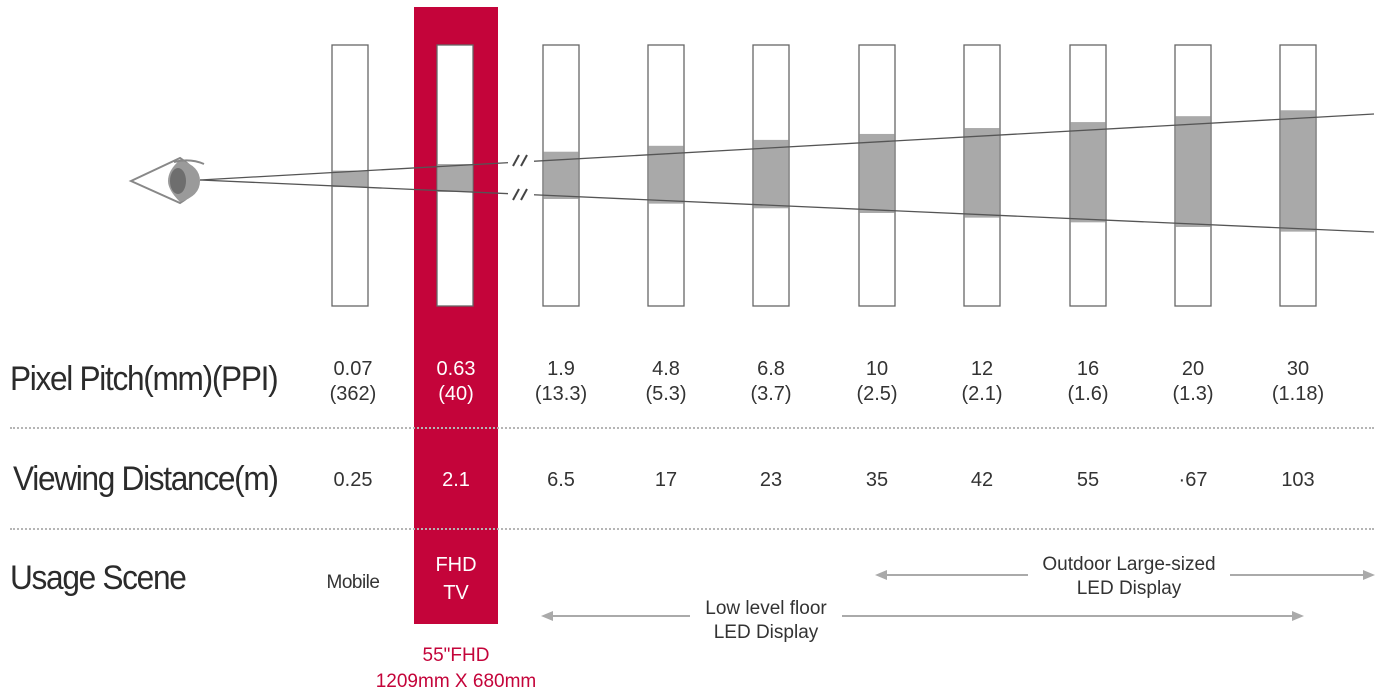 The height and width of the screenshot is (695, 1385). I want to click on distance-cell: 0.25, so click(353, 480).